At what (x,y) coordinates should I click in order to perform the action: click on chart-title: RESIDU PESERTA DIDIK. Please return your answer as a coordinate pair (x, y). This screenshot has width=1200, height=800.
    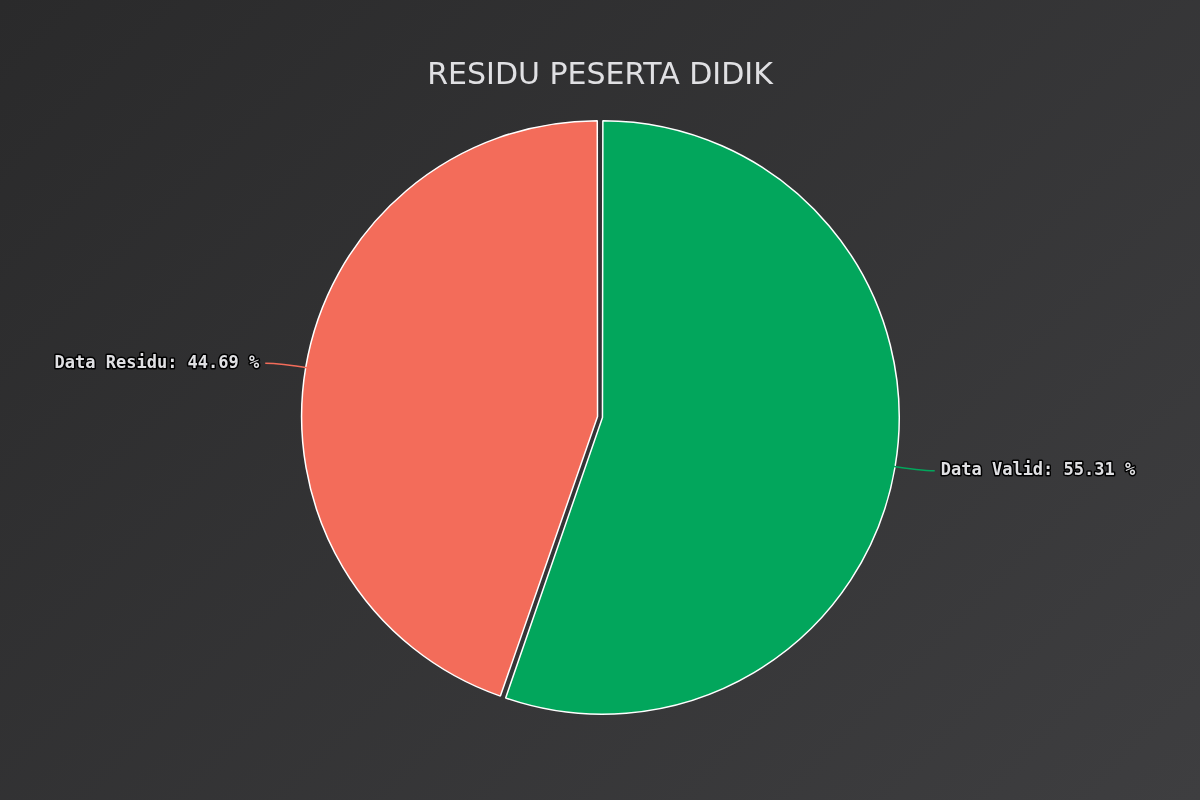
    Looking at the image, I should click on (601, 73).